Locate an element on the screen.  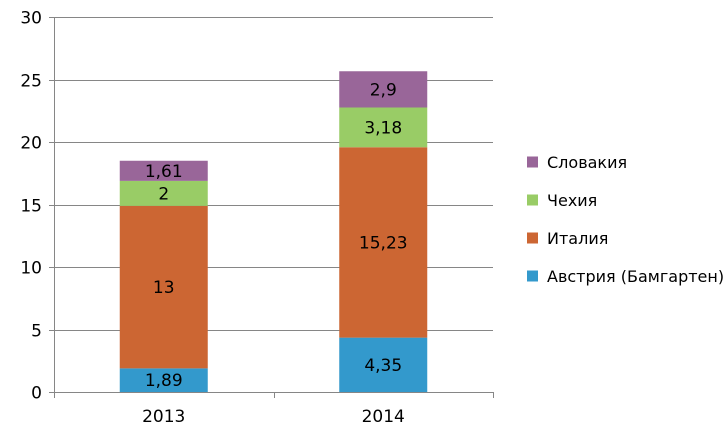
legend-label: Словакия is located at coordinates (587, 162).